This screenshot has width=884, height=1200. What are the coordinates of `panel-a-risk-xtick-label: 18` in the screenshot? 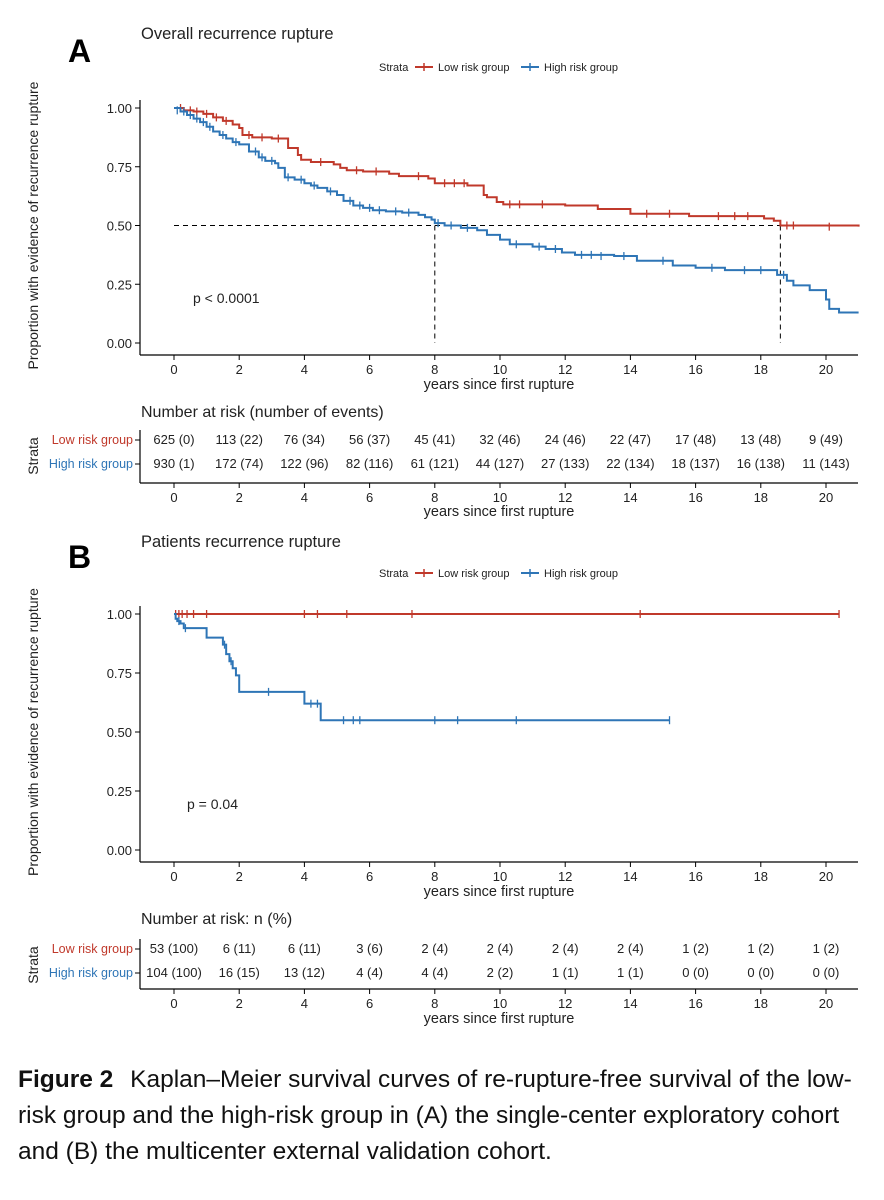 It's located at (761, 497).